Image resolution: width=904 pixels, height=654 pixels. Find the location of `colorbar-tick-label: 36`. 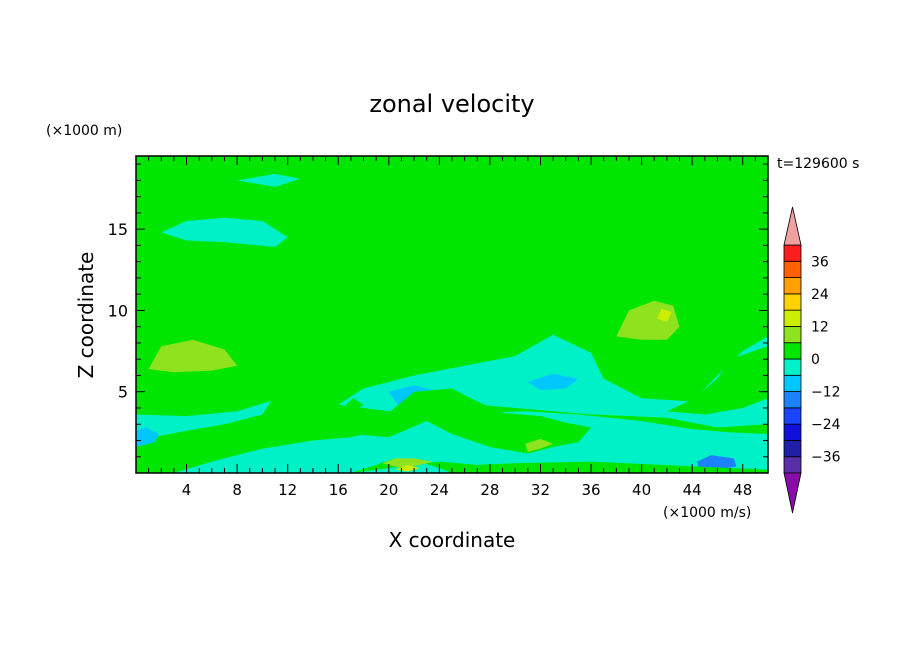

colorbar-tick-label: 36 is located at coordinates (820, 262).